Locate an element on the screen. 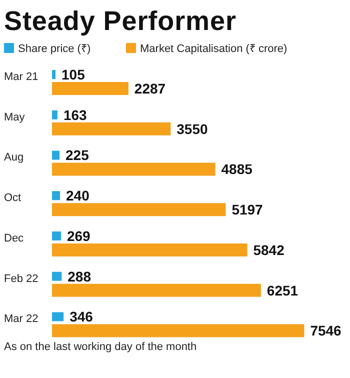 The height and width of the screenshot is (378, 350). data-label: 346 is located at coordinates (82, 316).